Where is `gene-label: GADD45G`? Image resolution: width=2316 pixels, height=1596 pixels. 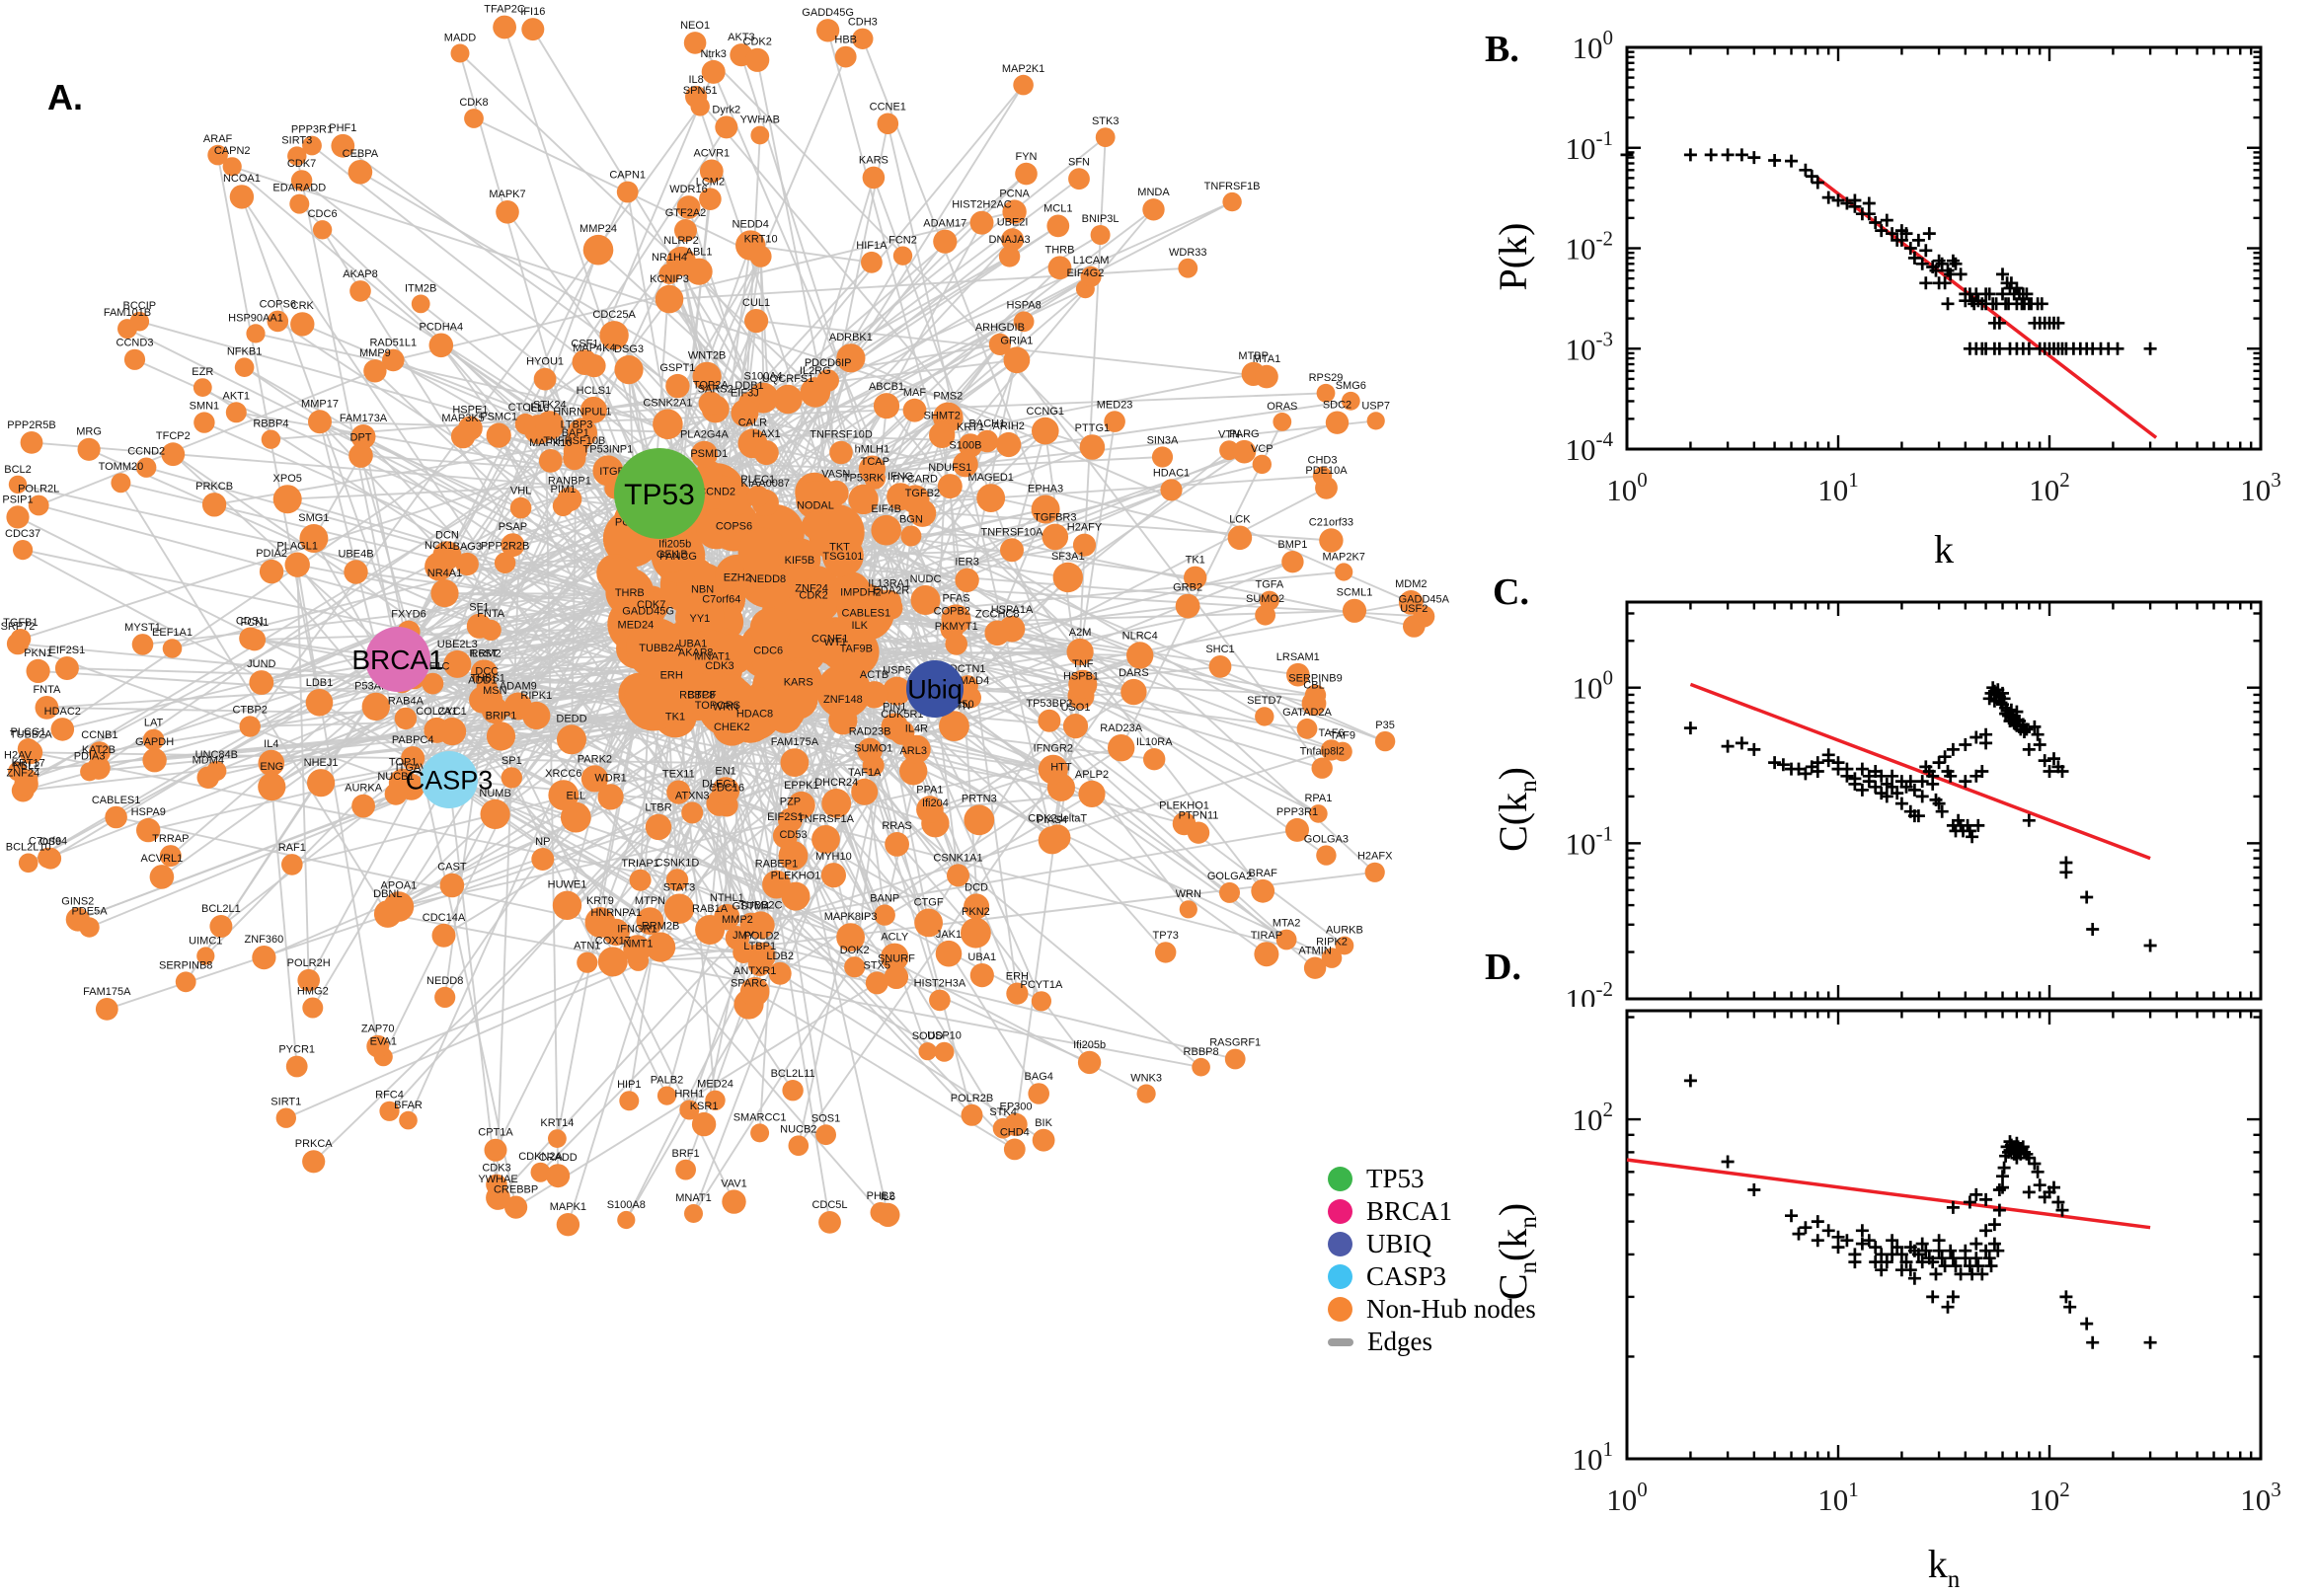
gene-label: GADD45G is located at coordinates (648, 612).